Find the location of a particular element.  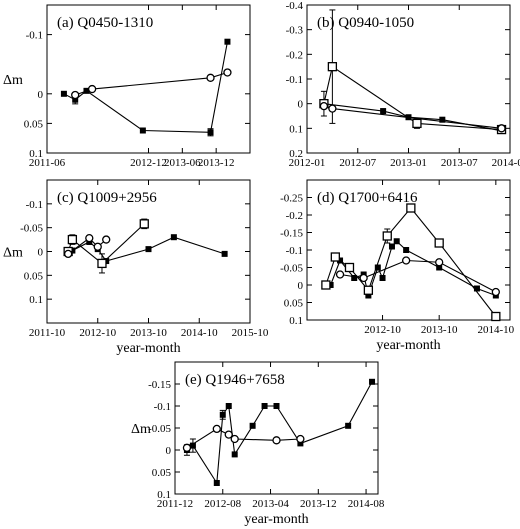

y-tick-label: -0.25 is located at coordinates (291, 199).